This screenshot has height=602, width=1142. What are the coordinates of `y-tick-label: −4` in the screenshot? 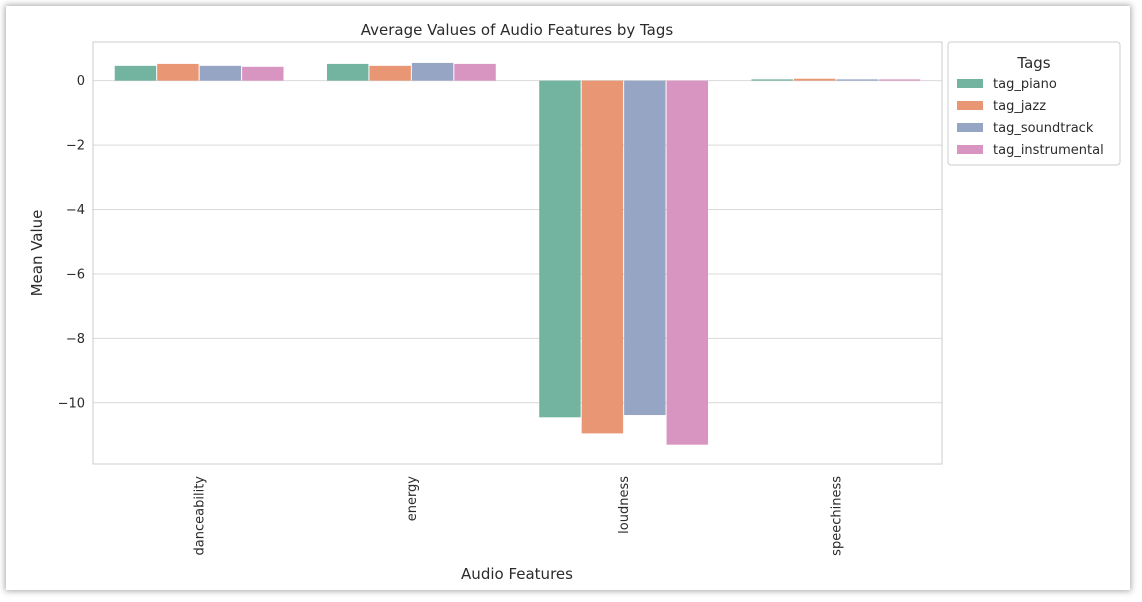 It's located at (75, 210).